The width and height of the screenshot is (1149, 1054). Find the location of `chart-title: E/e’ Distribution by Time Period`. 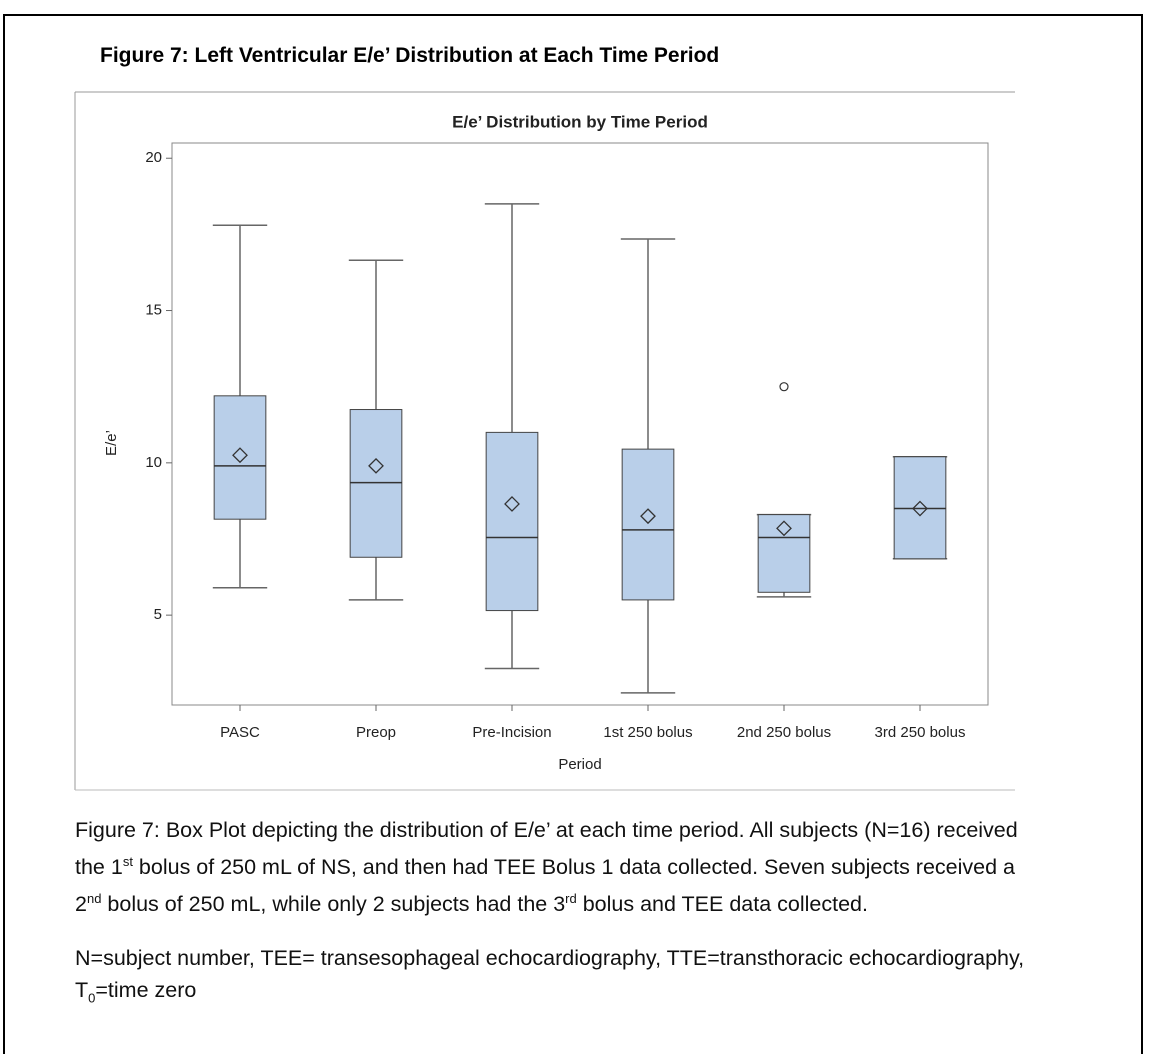

chart-title: E/e’ Distribution by Time Period is located at coordinates (580, 121).